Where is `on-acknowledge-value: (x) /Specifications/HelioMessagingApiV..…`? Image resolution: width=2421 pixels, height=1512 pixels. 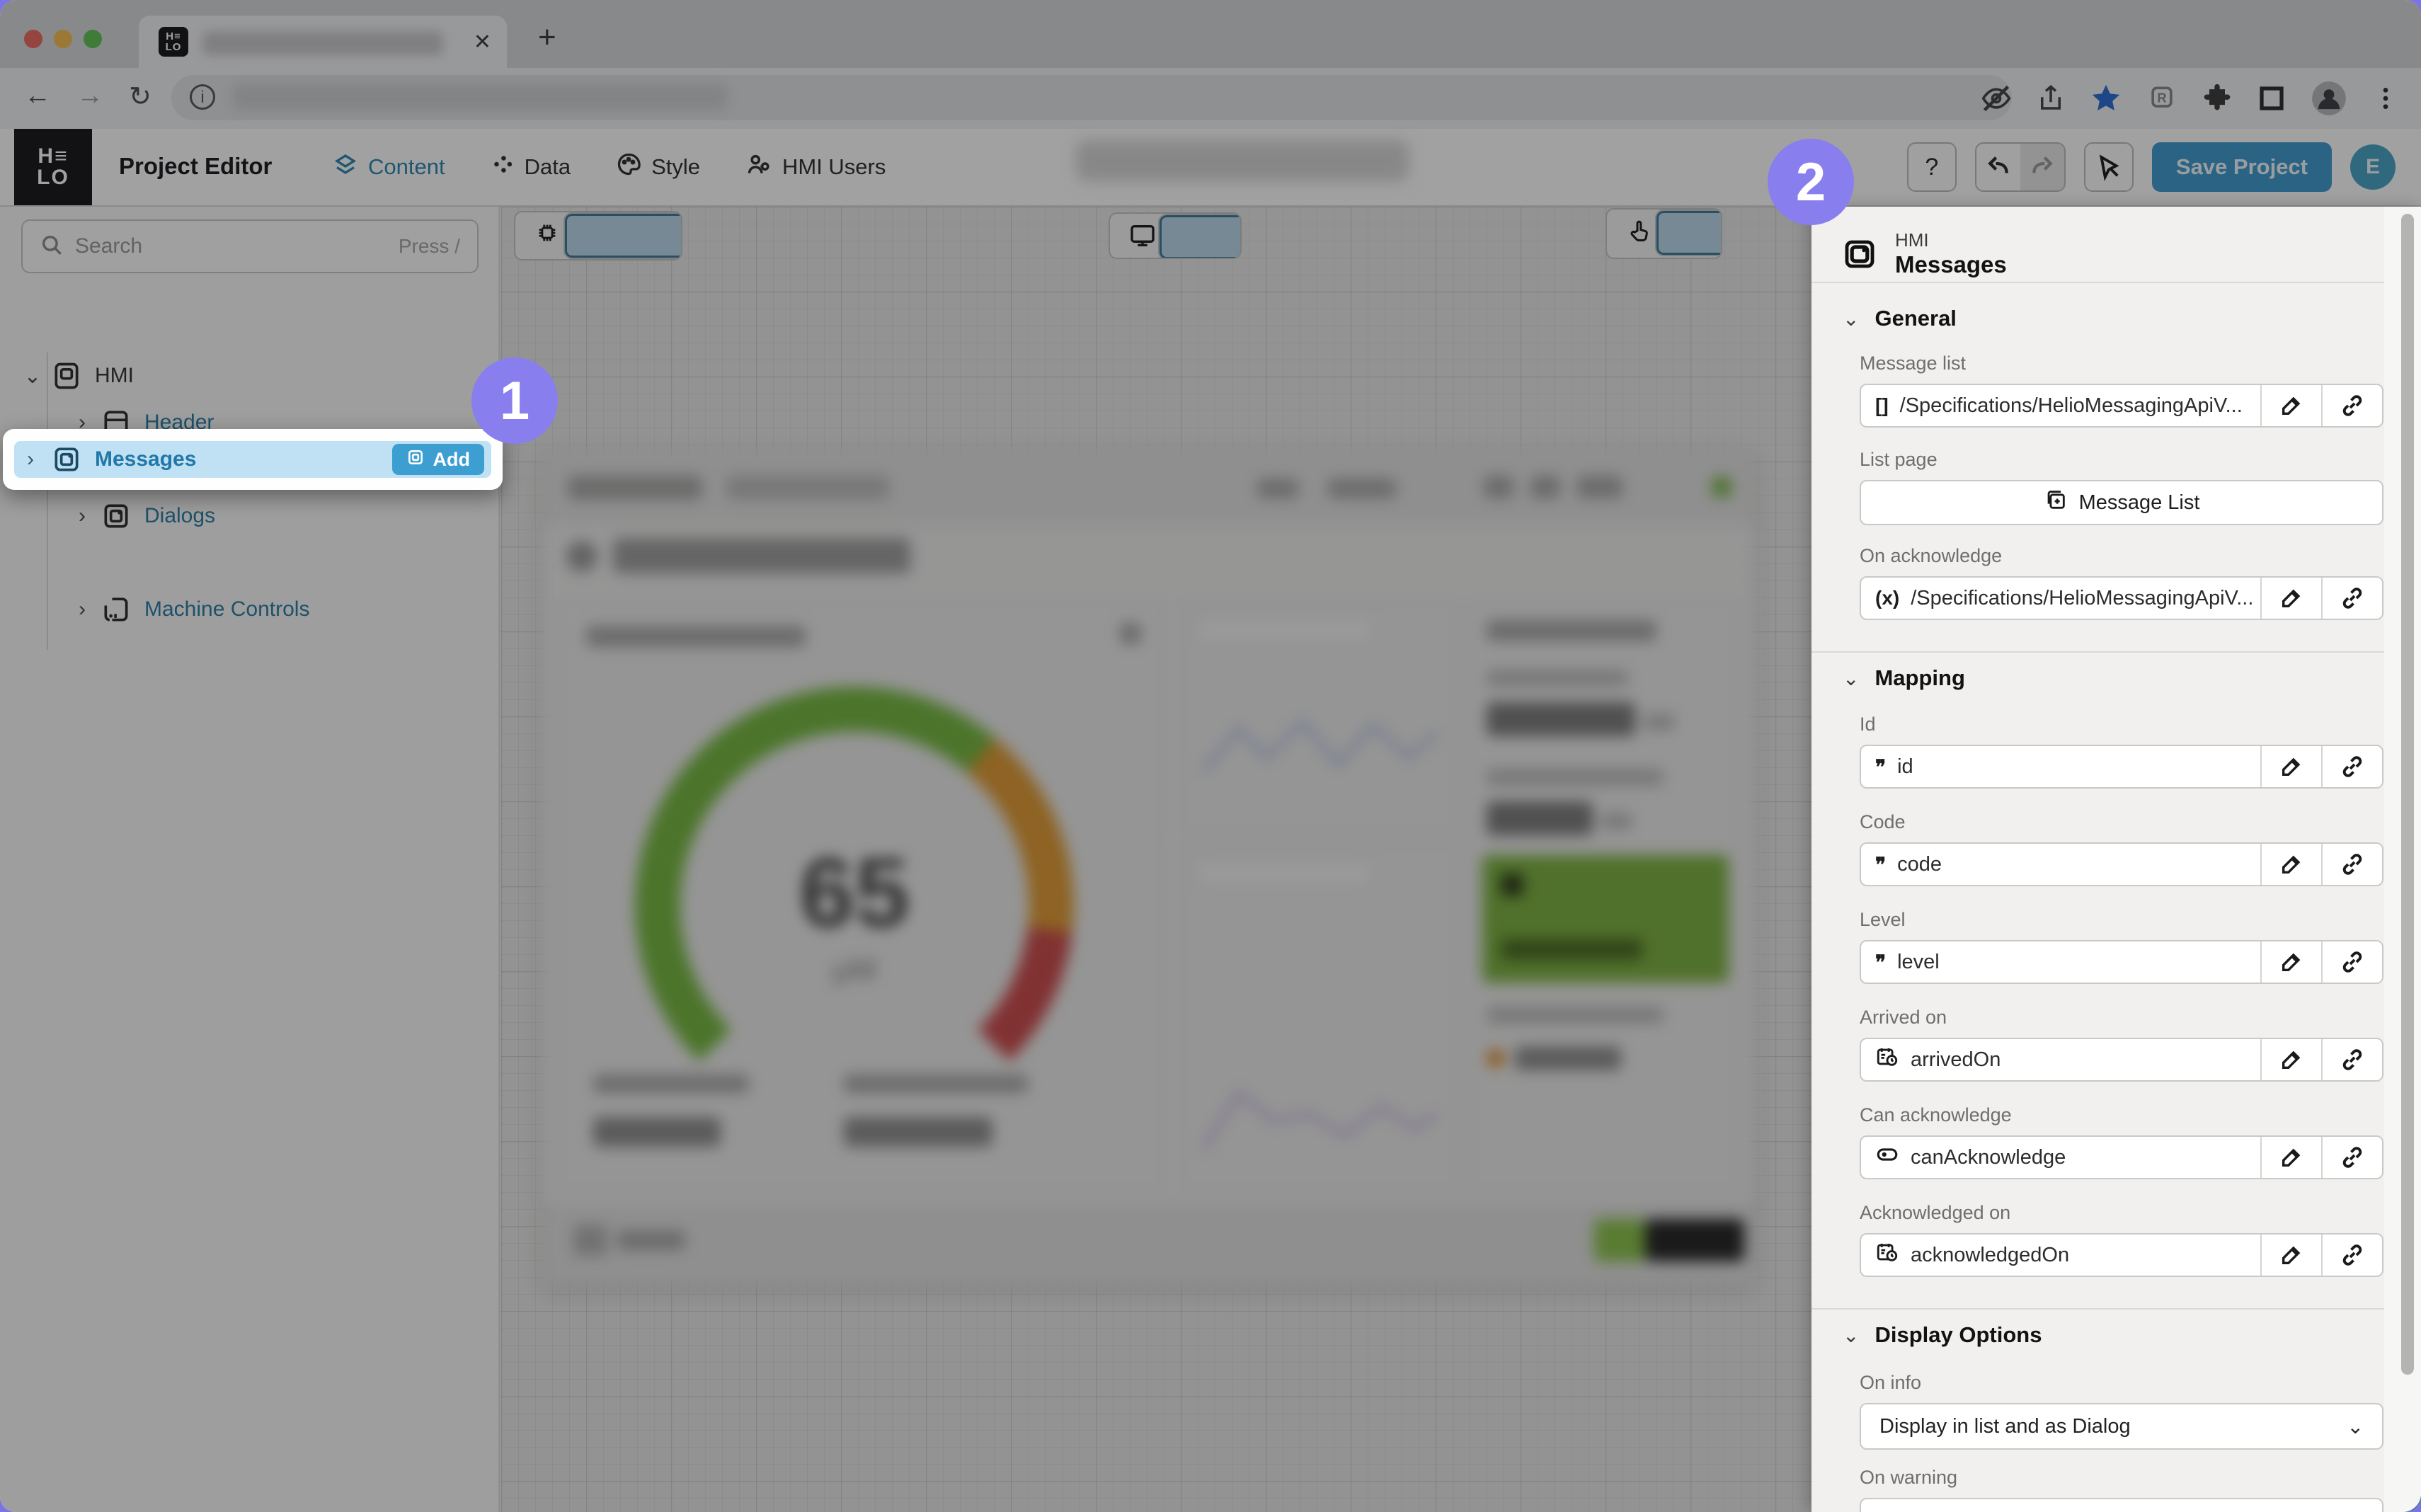 on-acknowledge-value: (x) /Specifications/HelioMessagingApiV..… is located at coordinates (2064, 597).